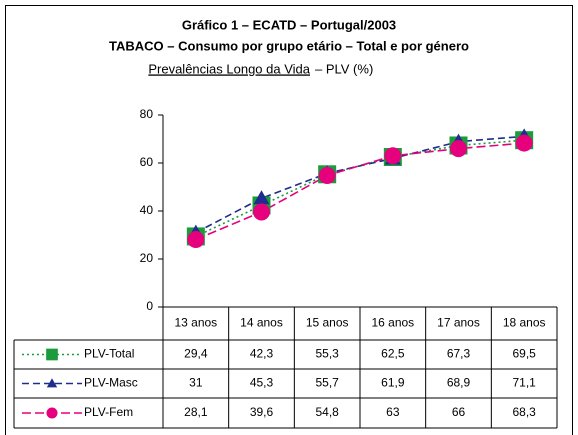  What do you see at coordinates (196, 383) in the screenshot?
I see `table-value: 31` at bounding box center [196, 383].